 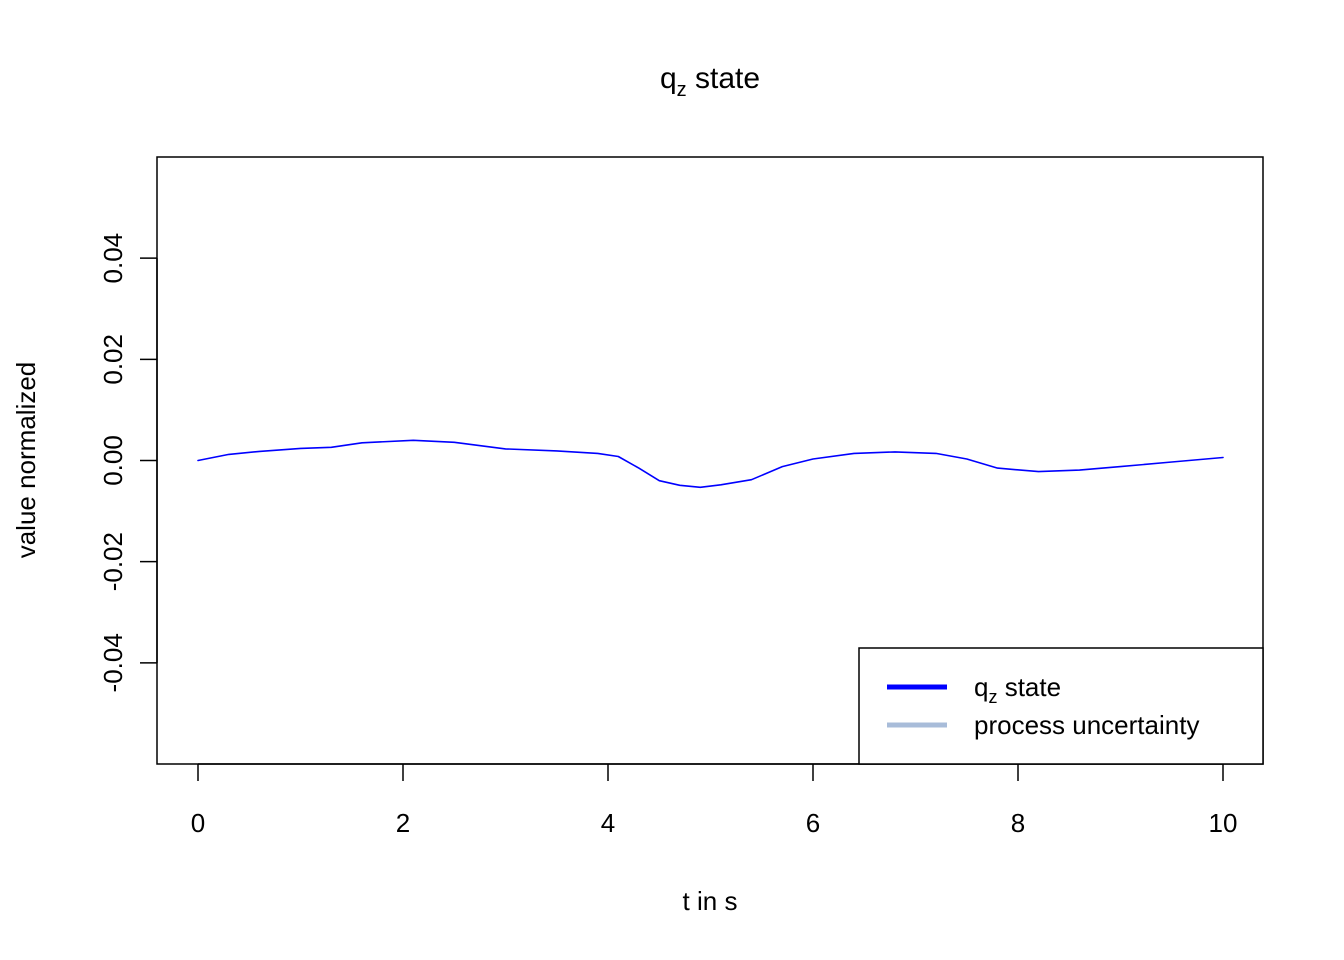 I want to click on x-tick-label: 0, so click(x=198, y=823).